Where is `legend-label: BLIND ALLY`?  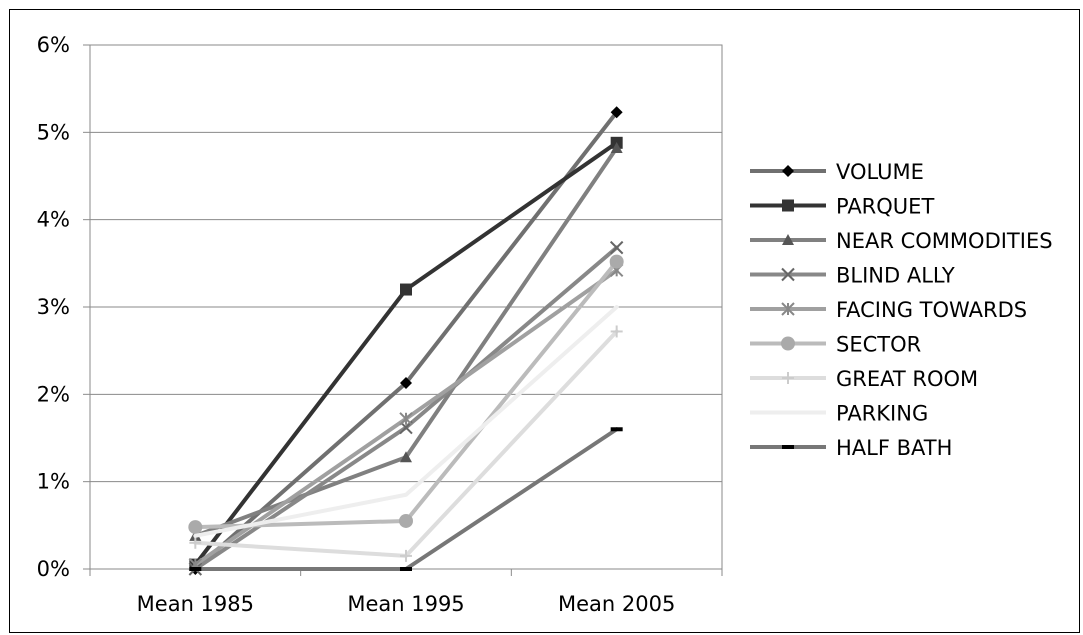
legend-label: BLIND ALLY is located at coordinates (895, 276).